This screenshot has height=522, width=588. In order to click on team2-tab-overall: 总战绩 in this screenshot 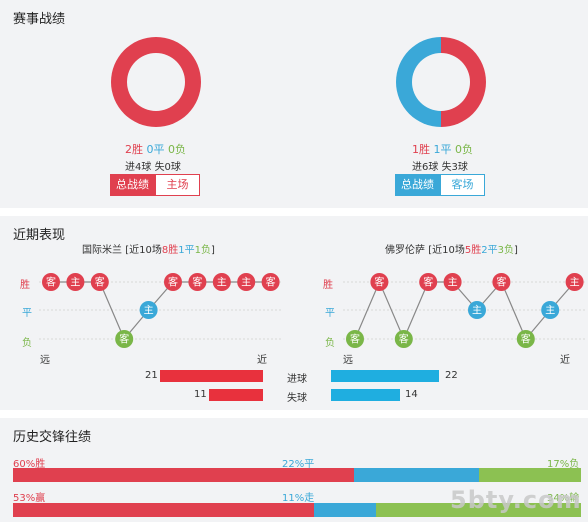, I will do `click(417, 185)`.